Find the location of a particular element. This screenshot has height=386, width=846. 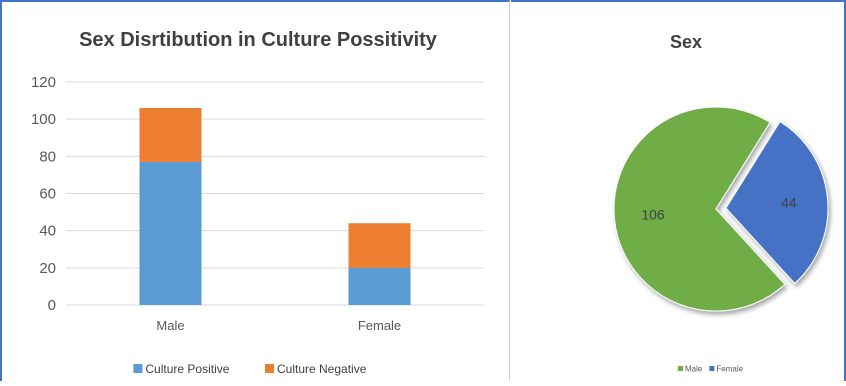

legend-label: Male is located at coordinates (694, 369).